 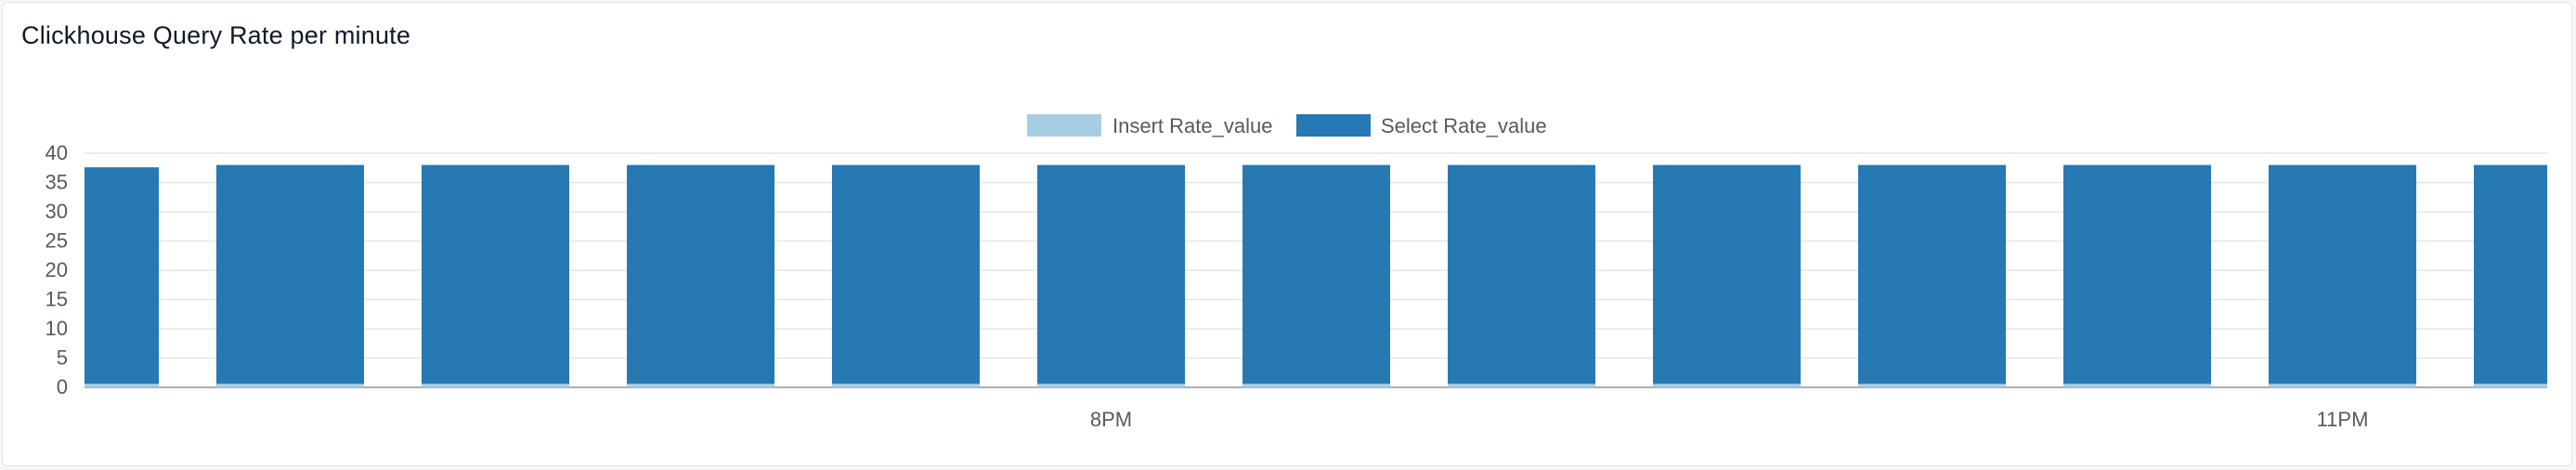 What do you see at coordinates (1464, 125) in the screenshot?
I see `legend-label: Select Rate_value` at bounding box center [1464, 125].